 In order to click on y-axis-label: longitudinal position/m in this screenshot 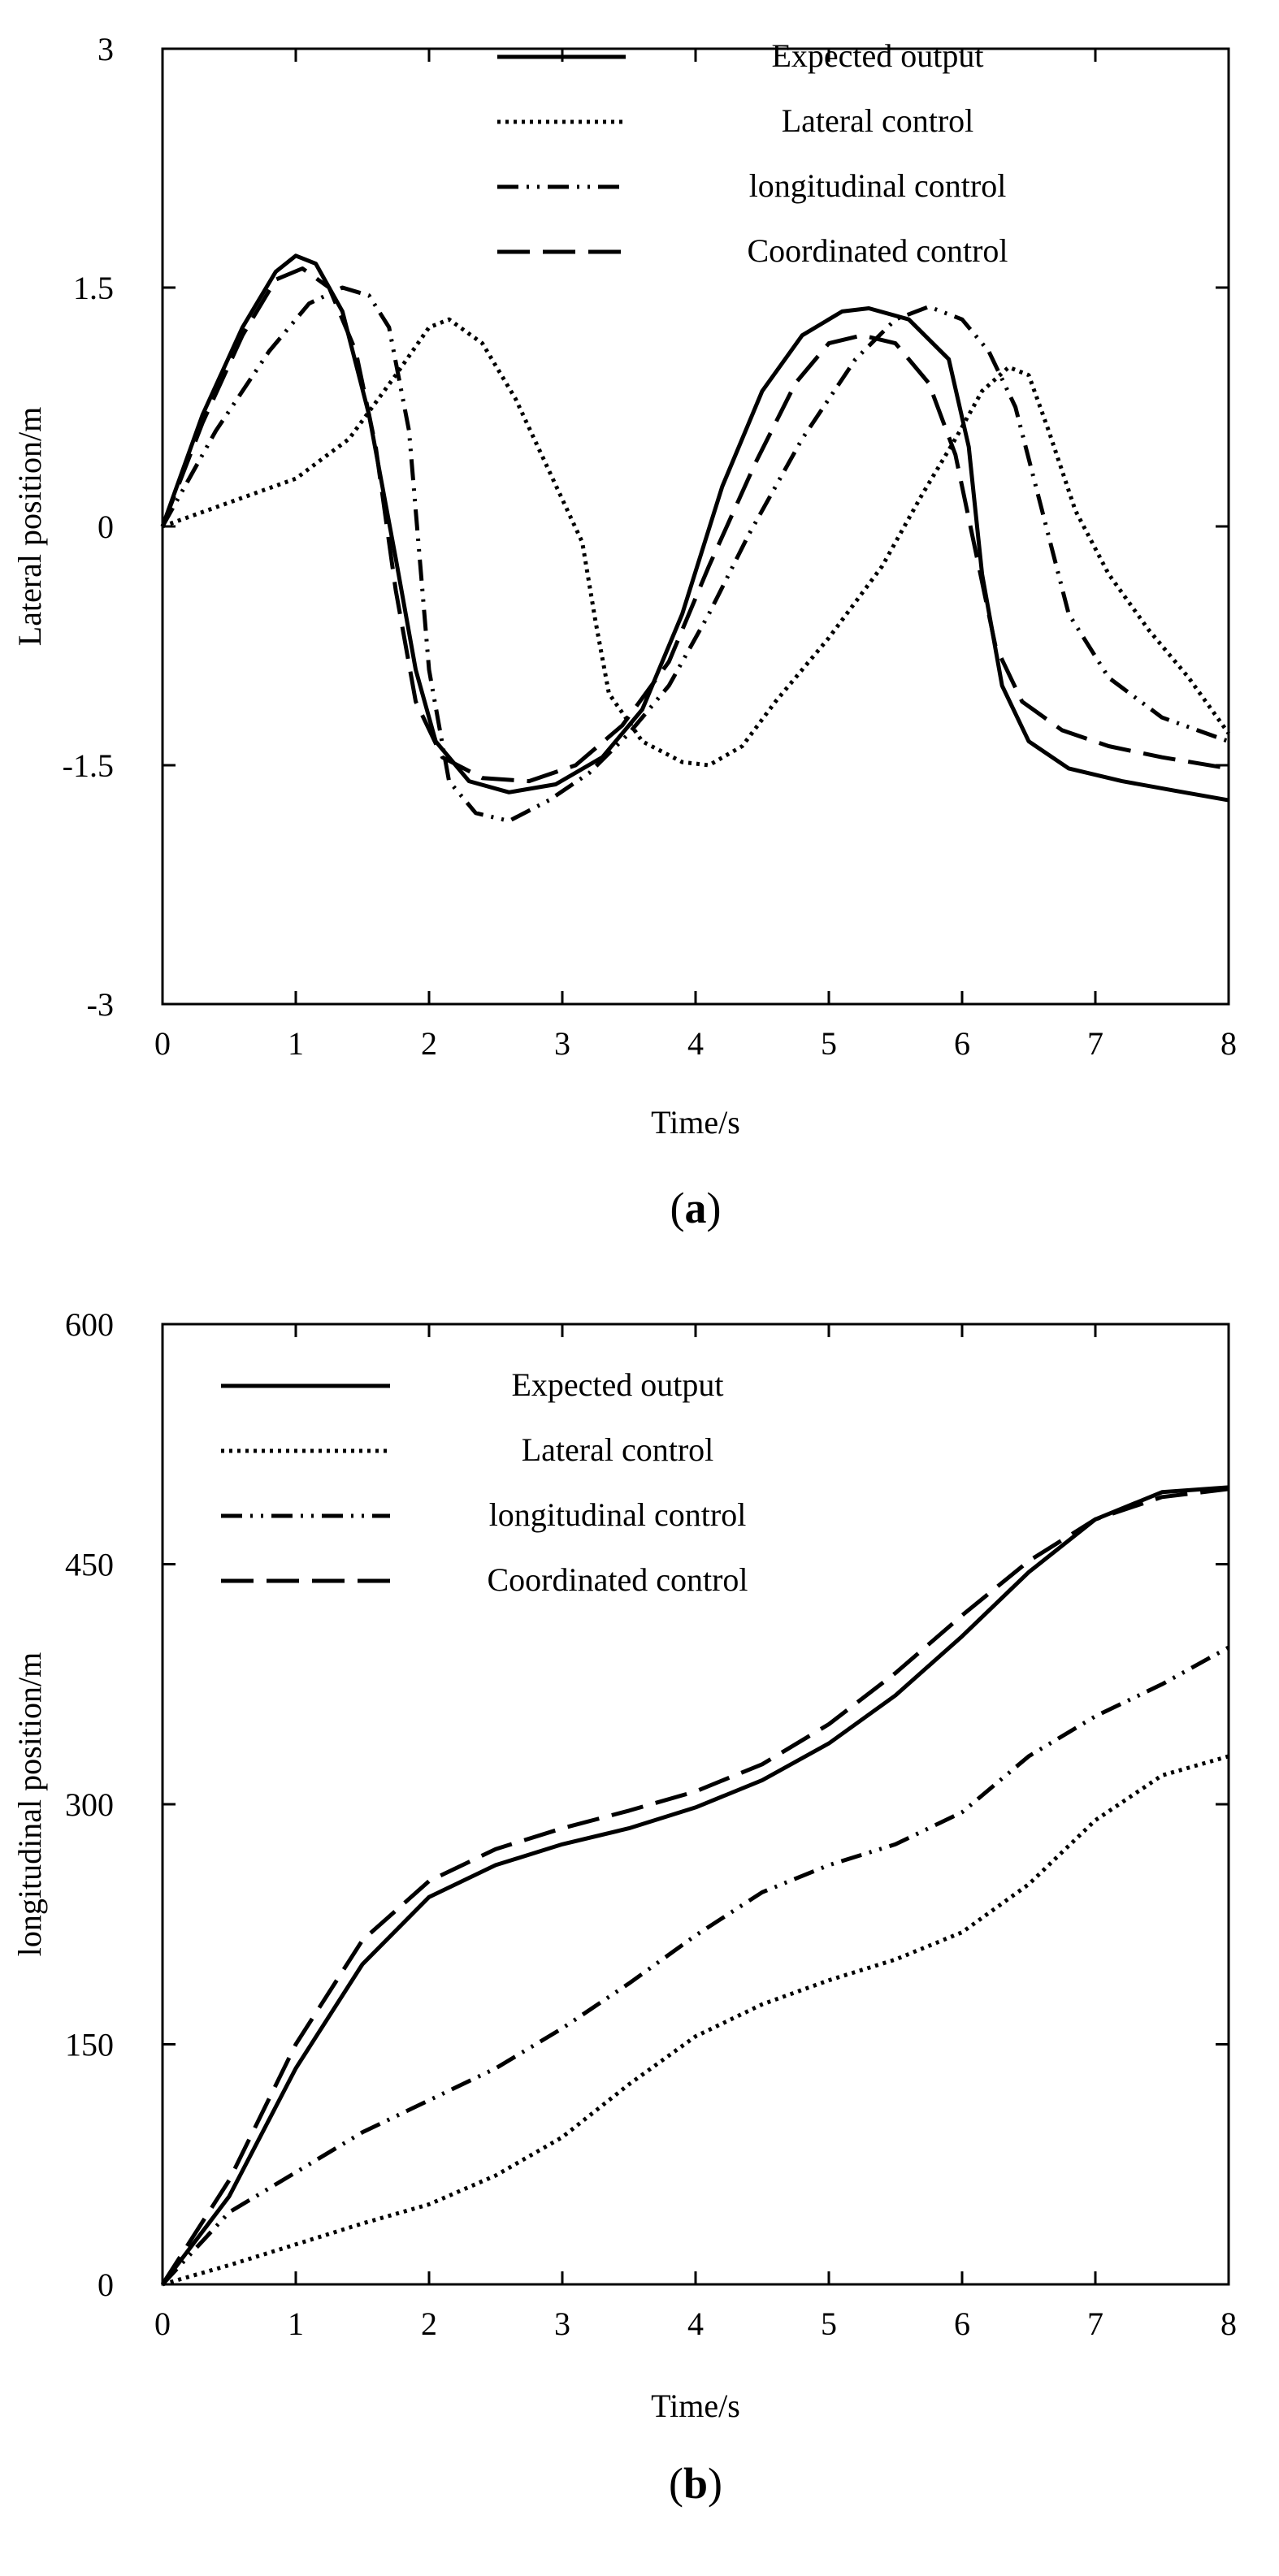, I will do `click(29, 1804)`.